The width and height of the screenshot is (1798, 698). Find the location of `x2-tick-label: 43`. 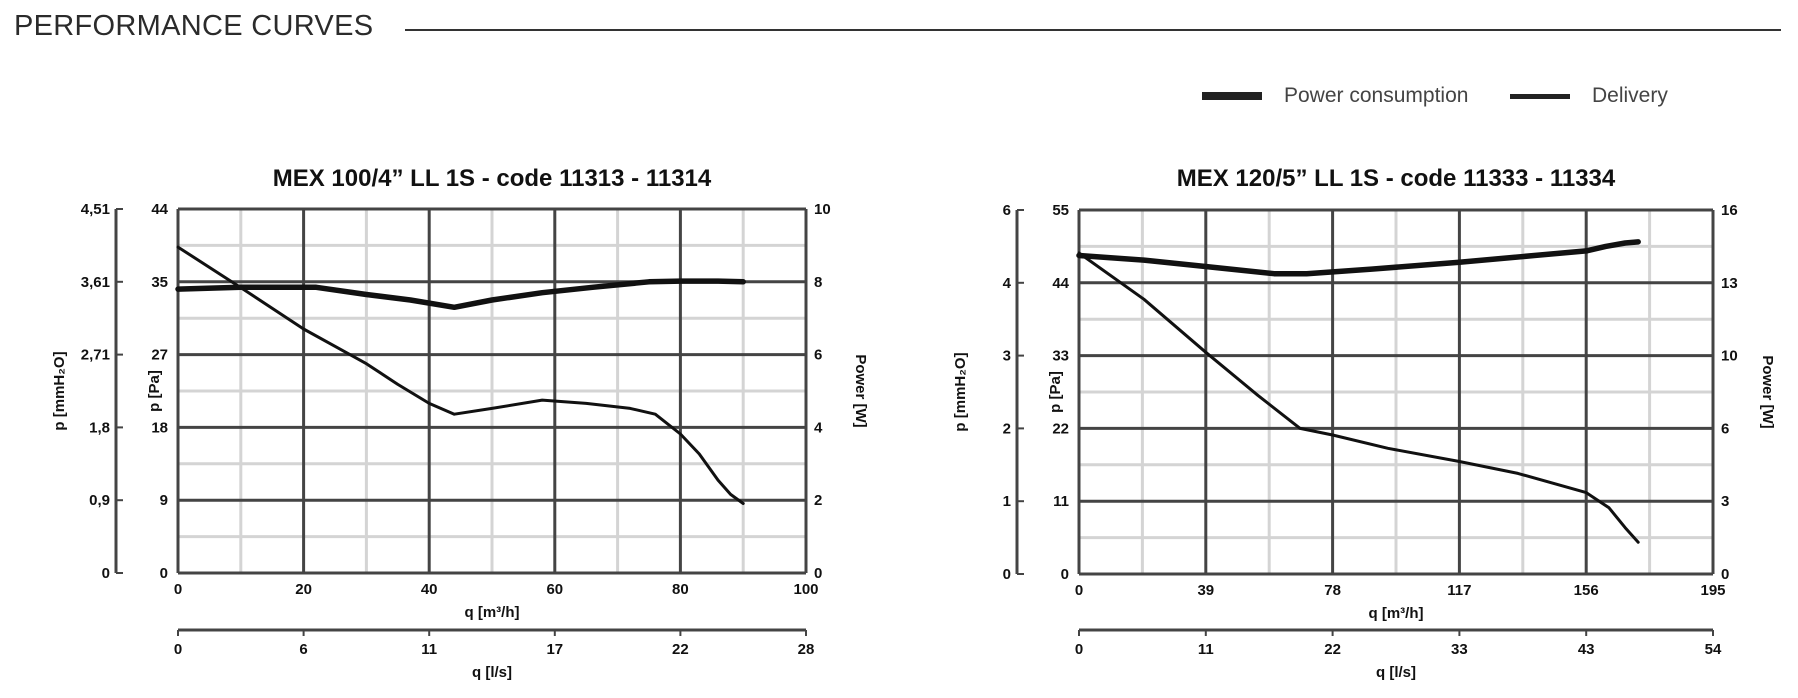

x2-tick-label: 43 is located at coordinates (1586, 649).